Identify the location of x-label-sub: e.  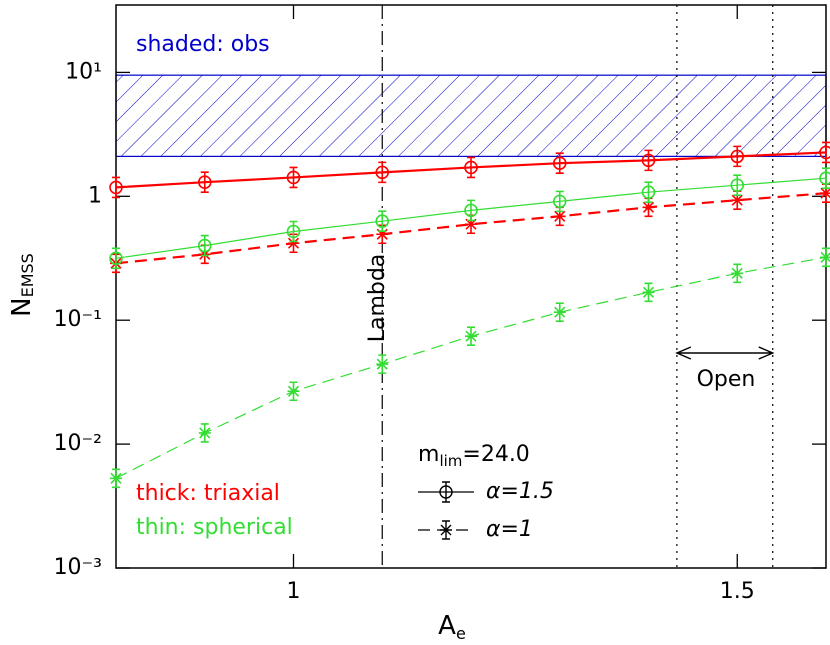
(461, 633).